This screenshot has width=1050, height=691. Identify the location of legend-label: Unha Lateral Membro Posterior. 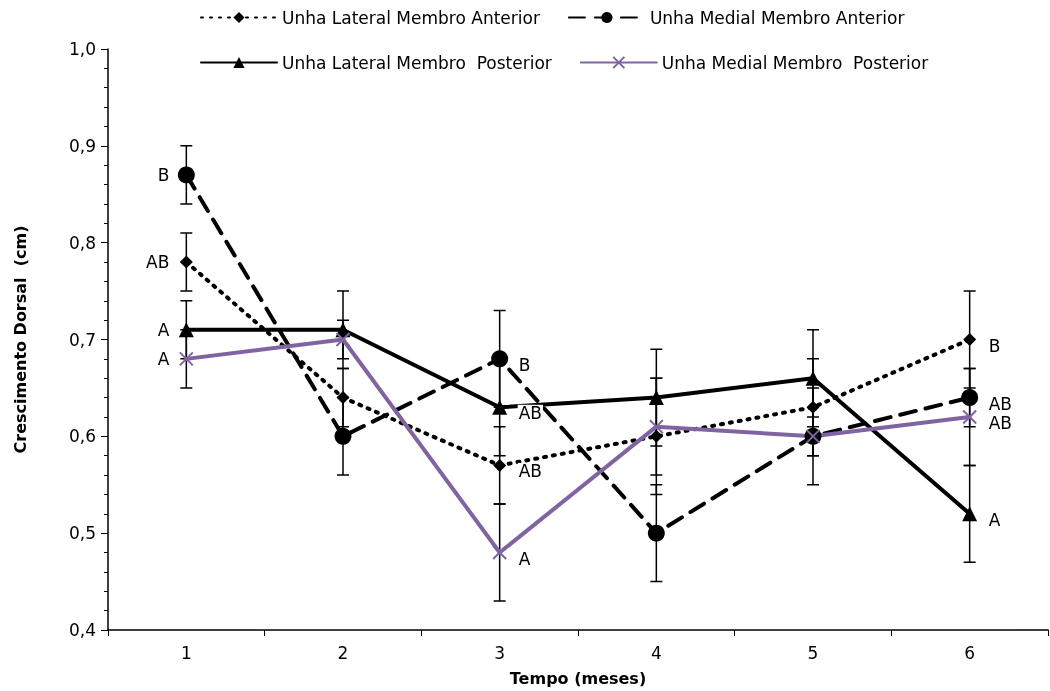
(417, 62).